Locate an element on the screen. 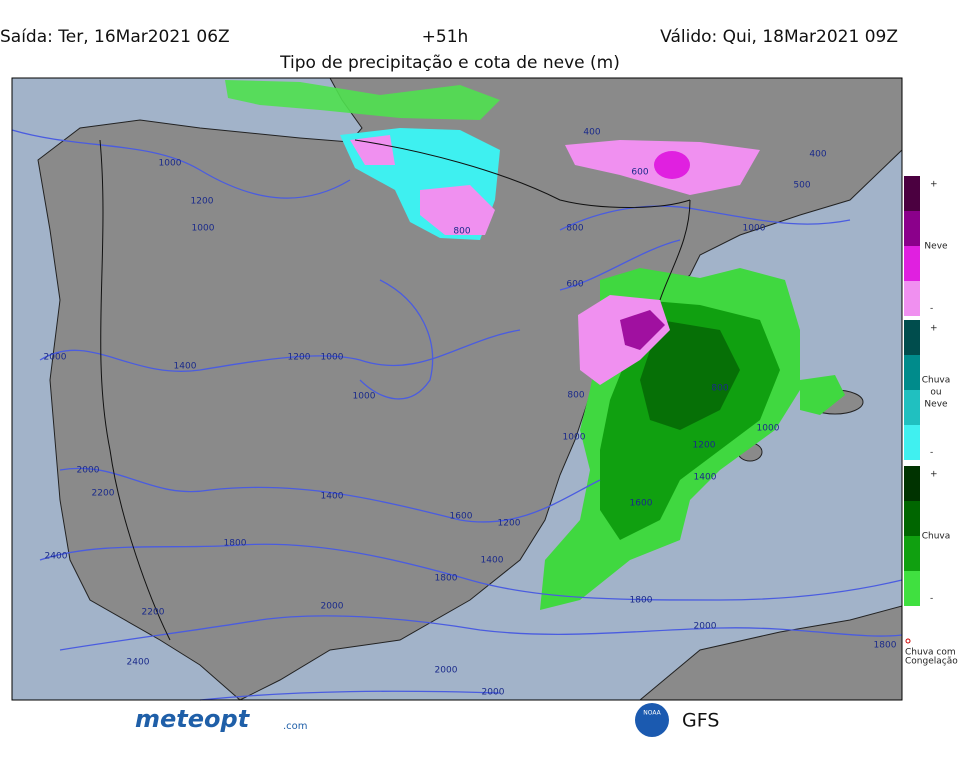  legend-freezing: Congelação is located at coordinates (931, 662).